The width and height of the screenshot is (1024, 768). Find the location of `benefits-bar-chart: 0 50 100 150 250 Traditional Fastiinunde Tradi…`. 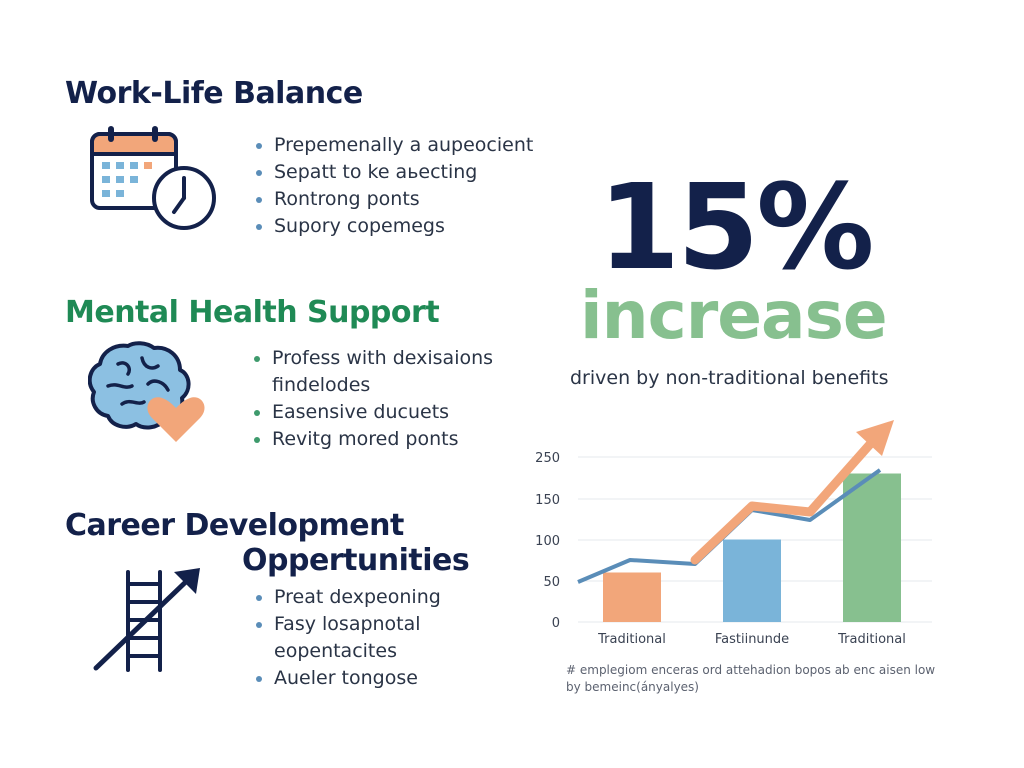

benefits-bar-chart: 0 50 100 150 250 Traditional Fastiinunde Tradi… is located at coordinates (733, 533).